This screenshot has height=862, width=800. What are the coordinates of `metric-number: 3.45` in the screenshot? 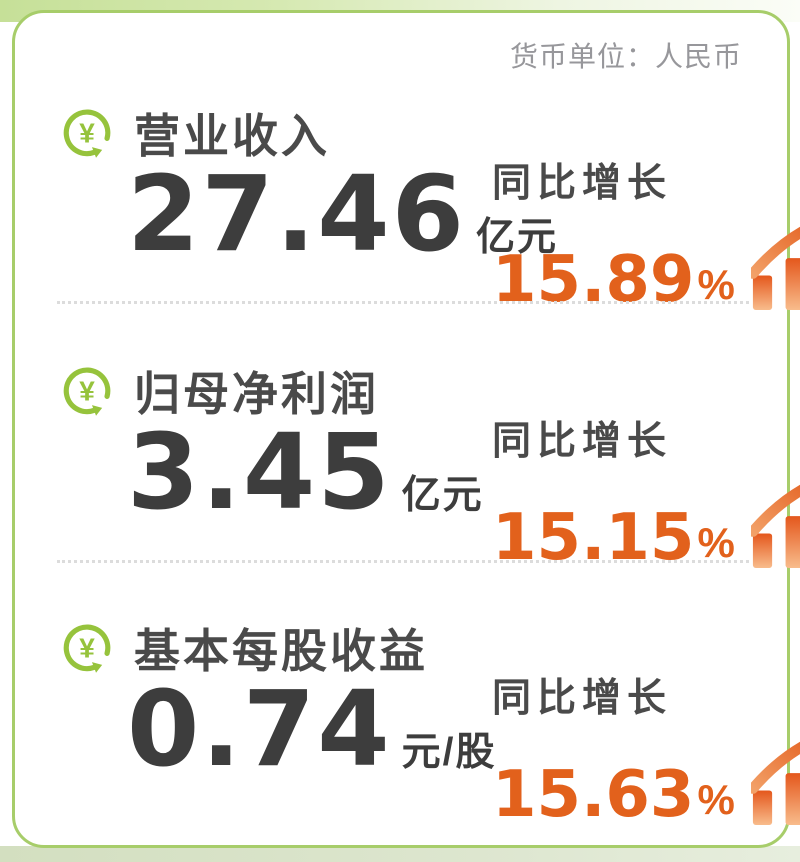 It's located at (259, 472).